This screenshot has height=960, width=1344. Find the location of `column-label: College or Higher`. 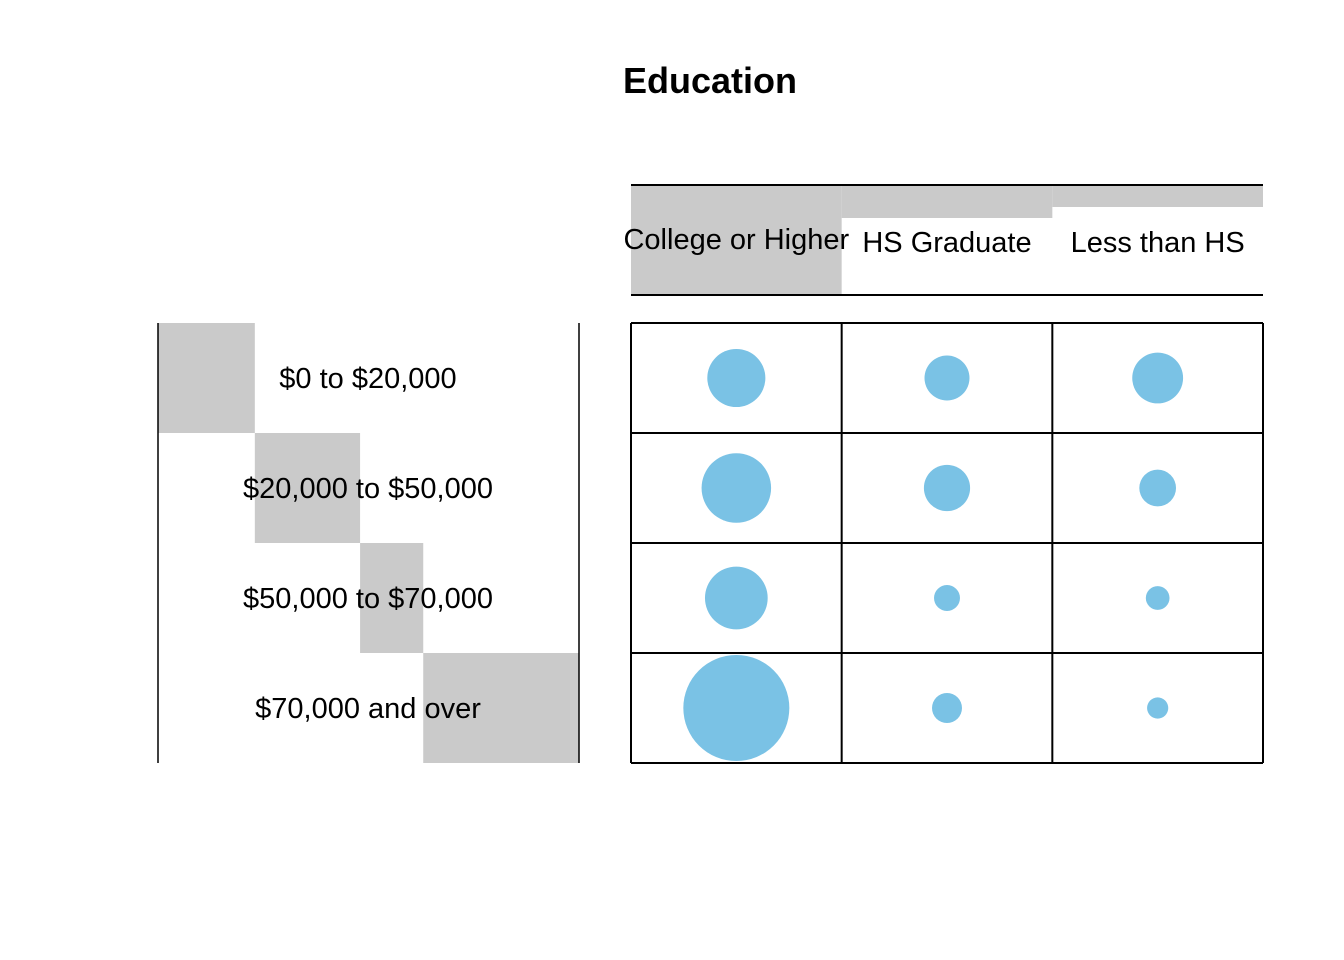

column-label: College or Higher is located at coordinates (736, 240).